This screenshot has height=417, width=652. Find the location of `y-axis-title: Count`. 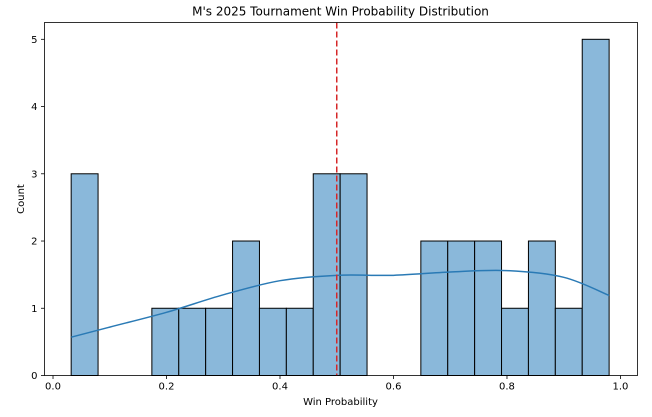

y-axis-title: Count is located at coordinates (21, 199).